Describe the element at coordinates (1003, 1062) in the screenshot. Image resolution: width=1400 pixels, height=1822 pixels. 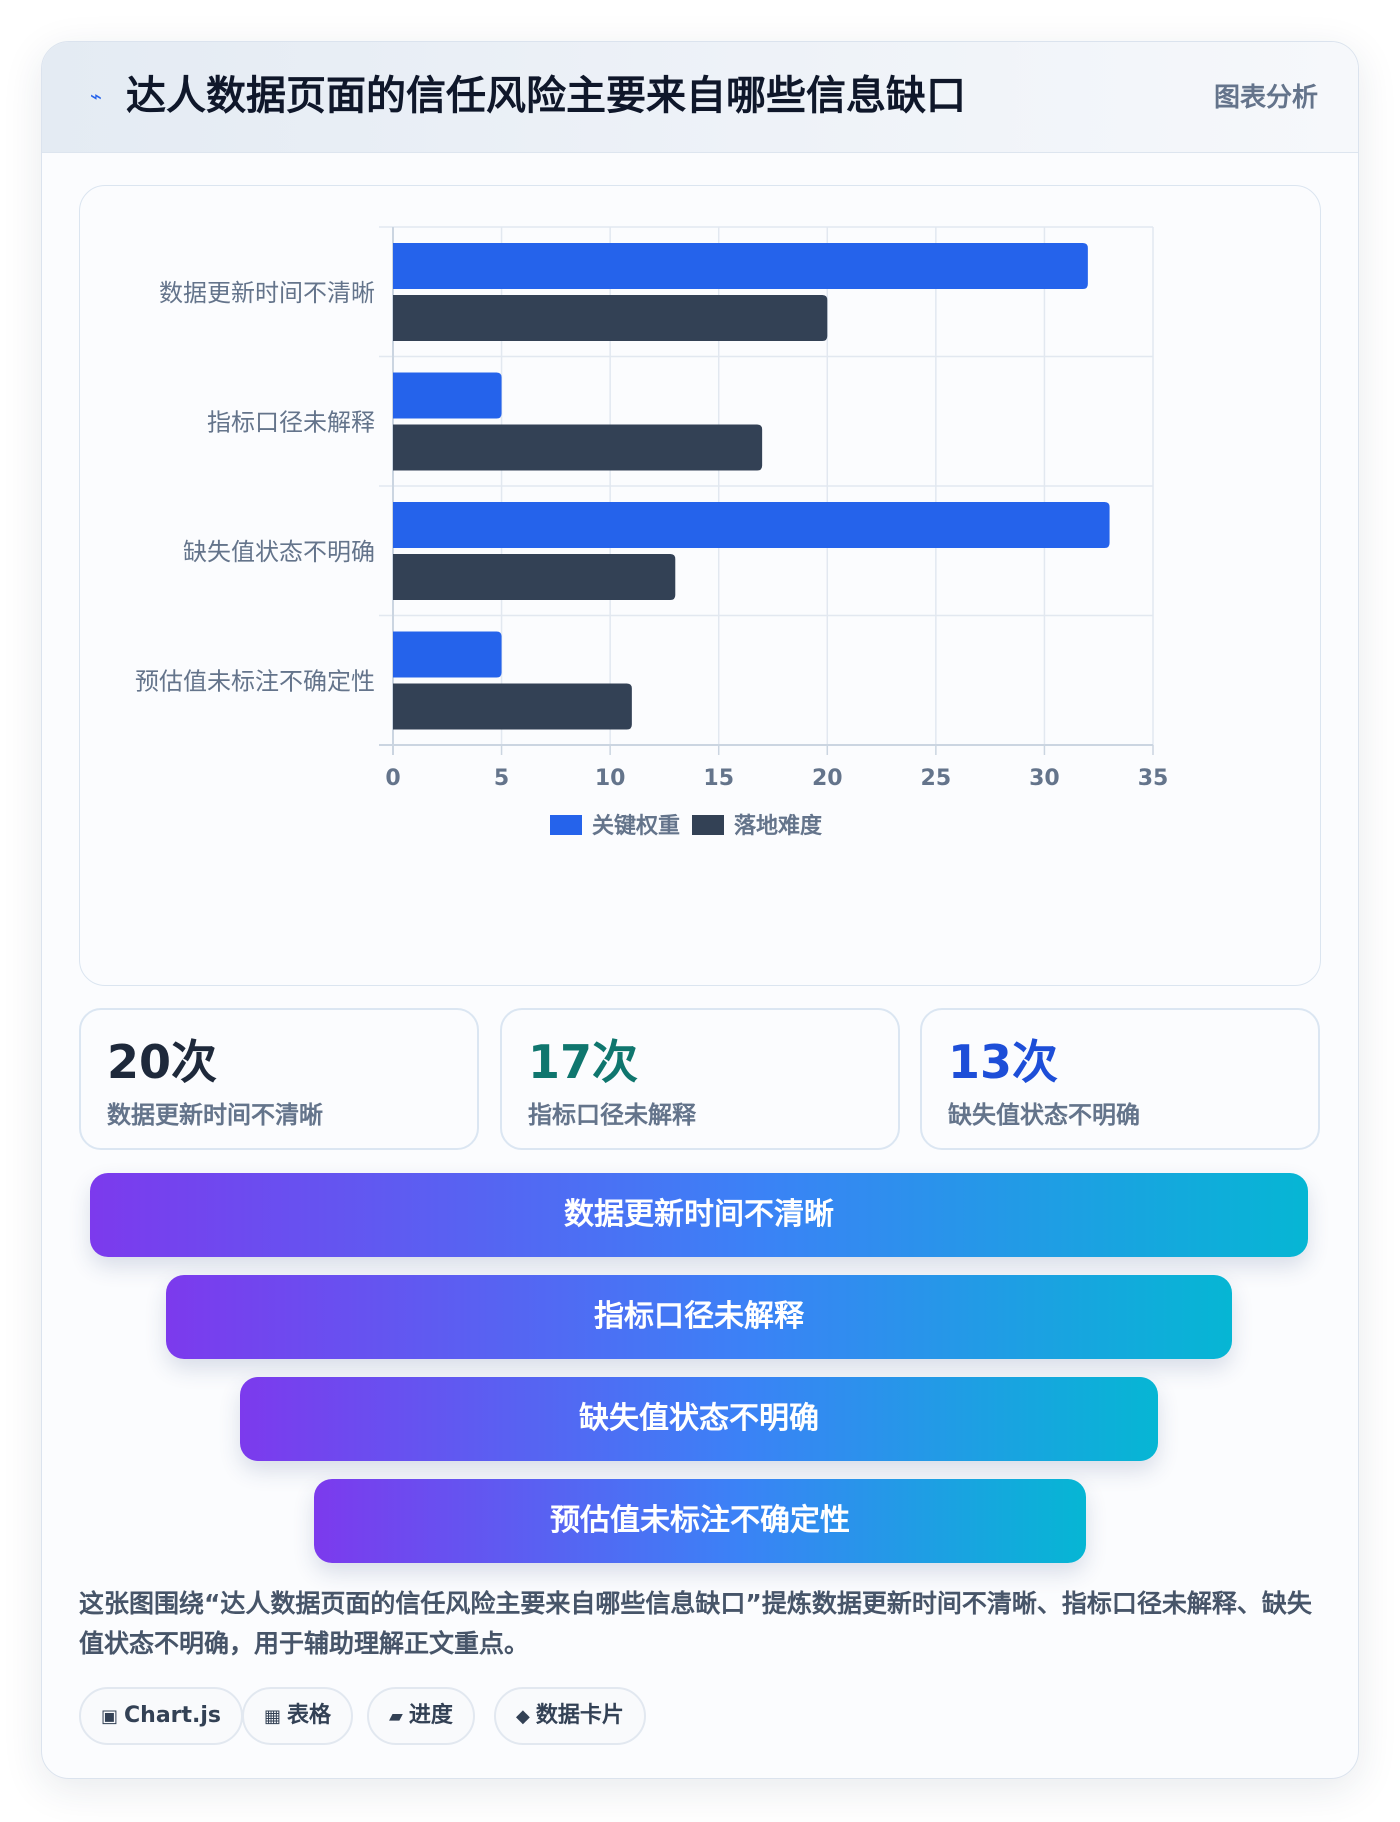
I see `stat-value: 13次` at that location.